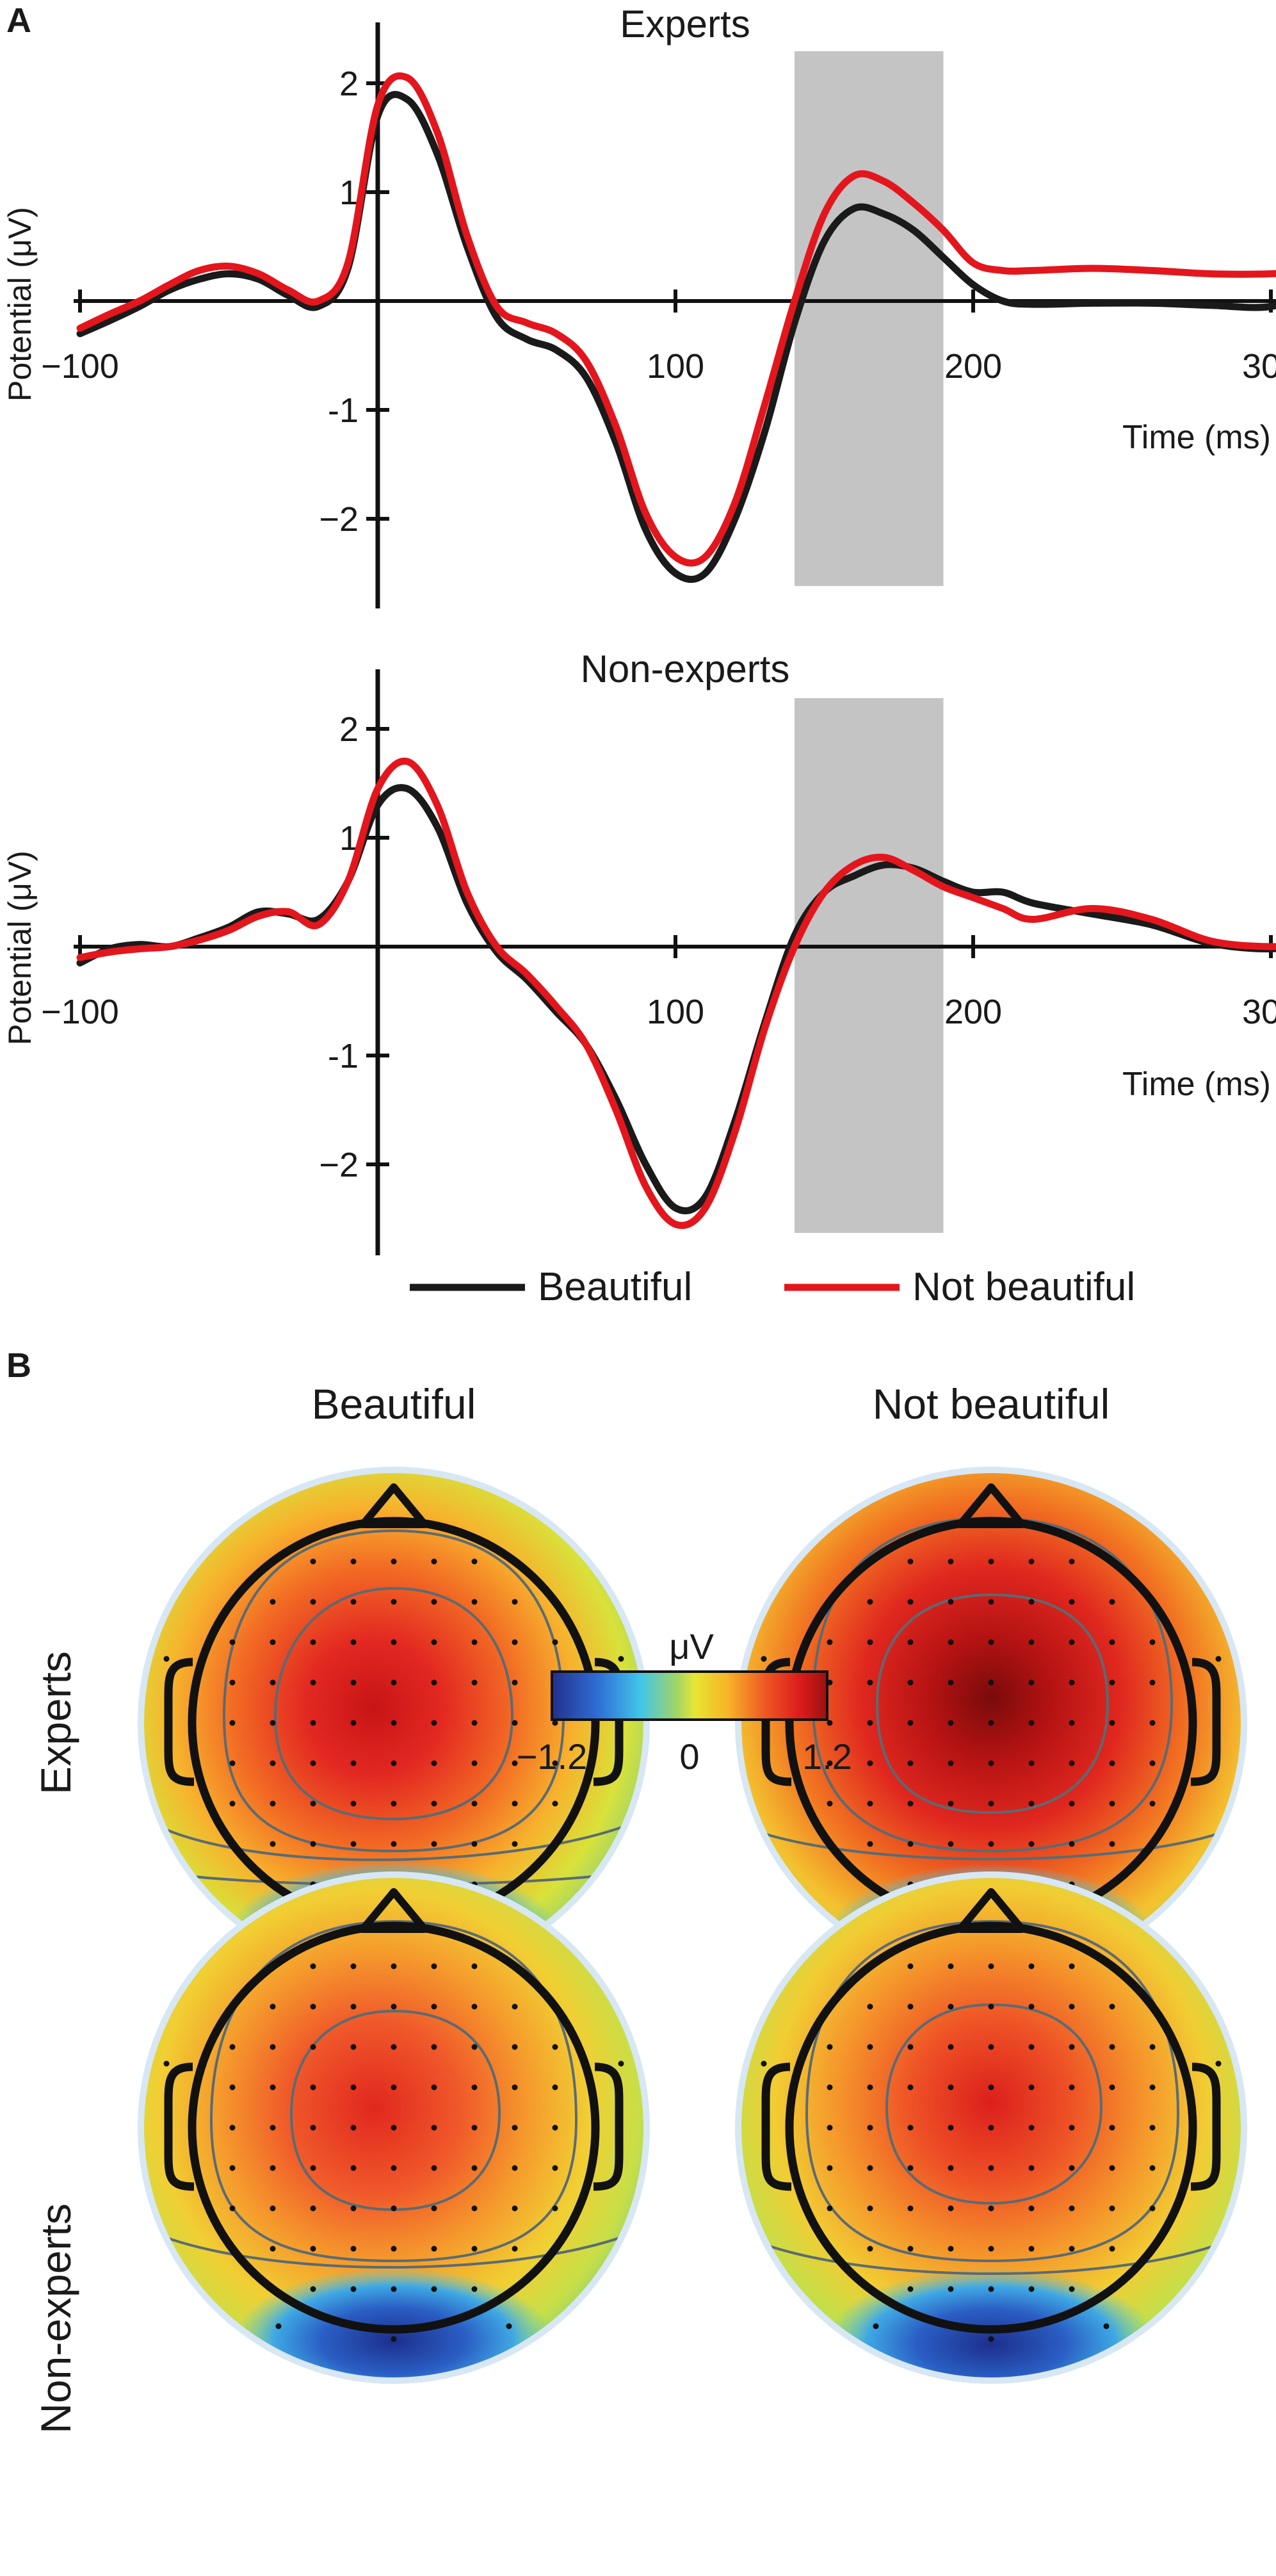  Describe the element at coordinates (18, 20) in the screenshot. I see `panel-a-label: A` at that location.